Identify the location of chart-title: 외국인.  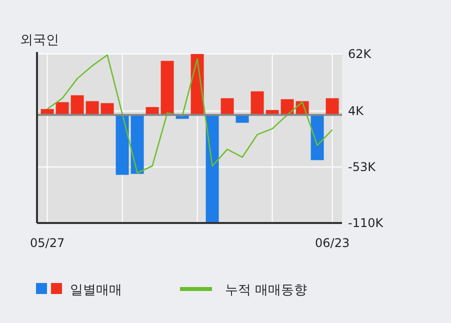
(39, 40).